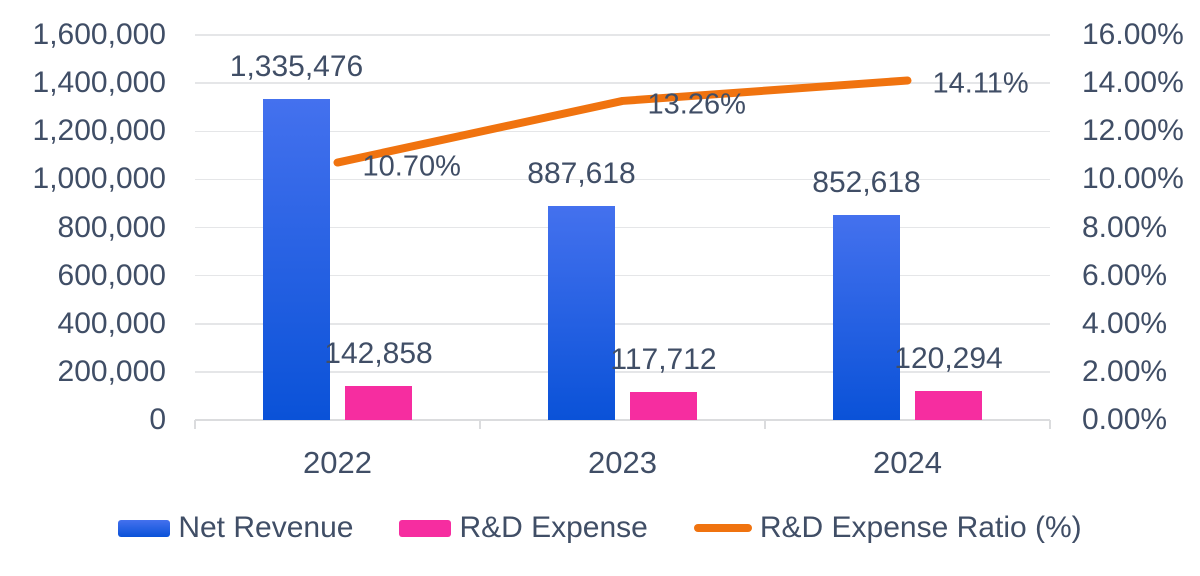 Image resolution: width=1200 pixels, height=576 pixels. What do you see at coordinates (296, 66) in the screenshot?
I see `net-revenue-value-label: 1,335,476` at bounding box center [296, 66].